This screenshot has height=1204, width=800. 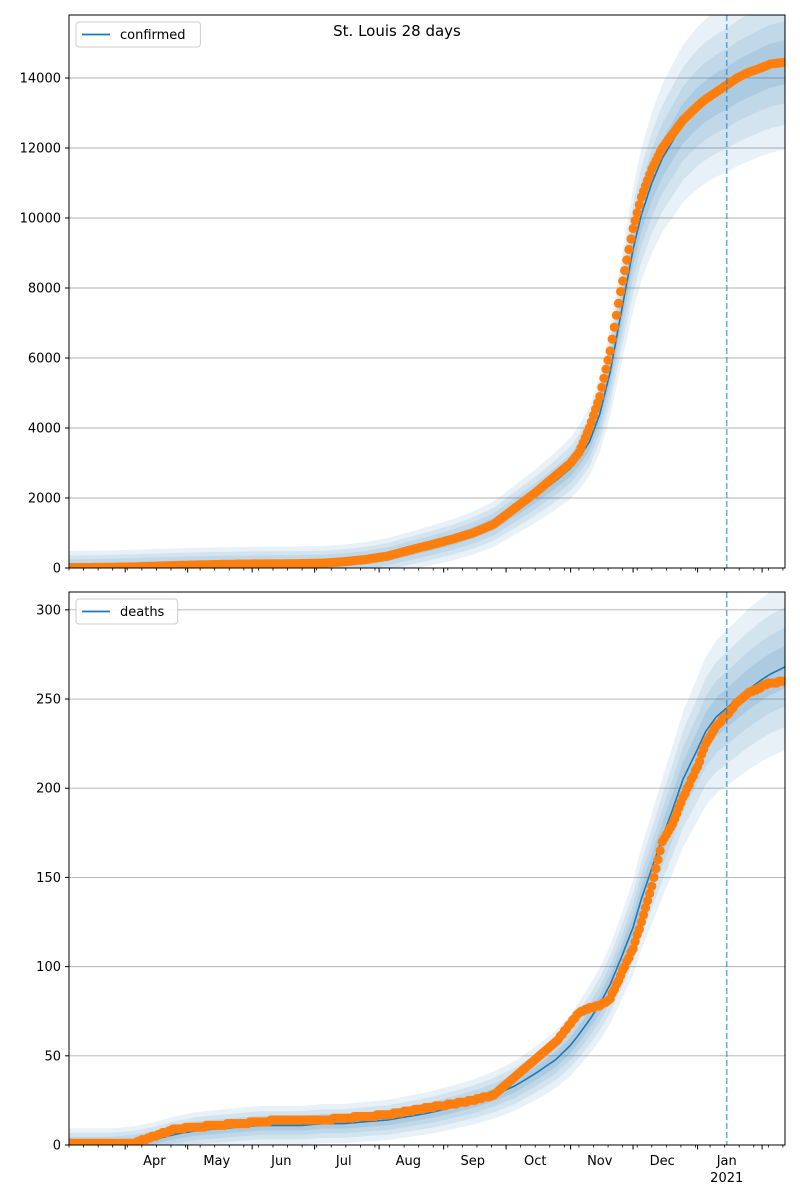 What do you see at coordinates (44, 289) in the screenshot?
I see `y-tick-label: 8000` at bounding box center [44, 289].